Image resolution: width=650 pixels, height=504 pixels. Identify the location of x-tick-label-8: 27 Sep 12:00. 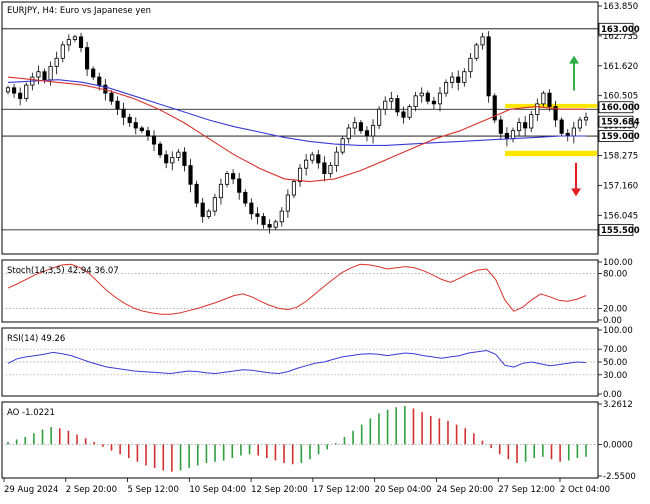
(526, 490).